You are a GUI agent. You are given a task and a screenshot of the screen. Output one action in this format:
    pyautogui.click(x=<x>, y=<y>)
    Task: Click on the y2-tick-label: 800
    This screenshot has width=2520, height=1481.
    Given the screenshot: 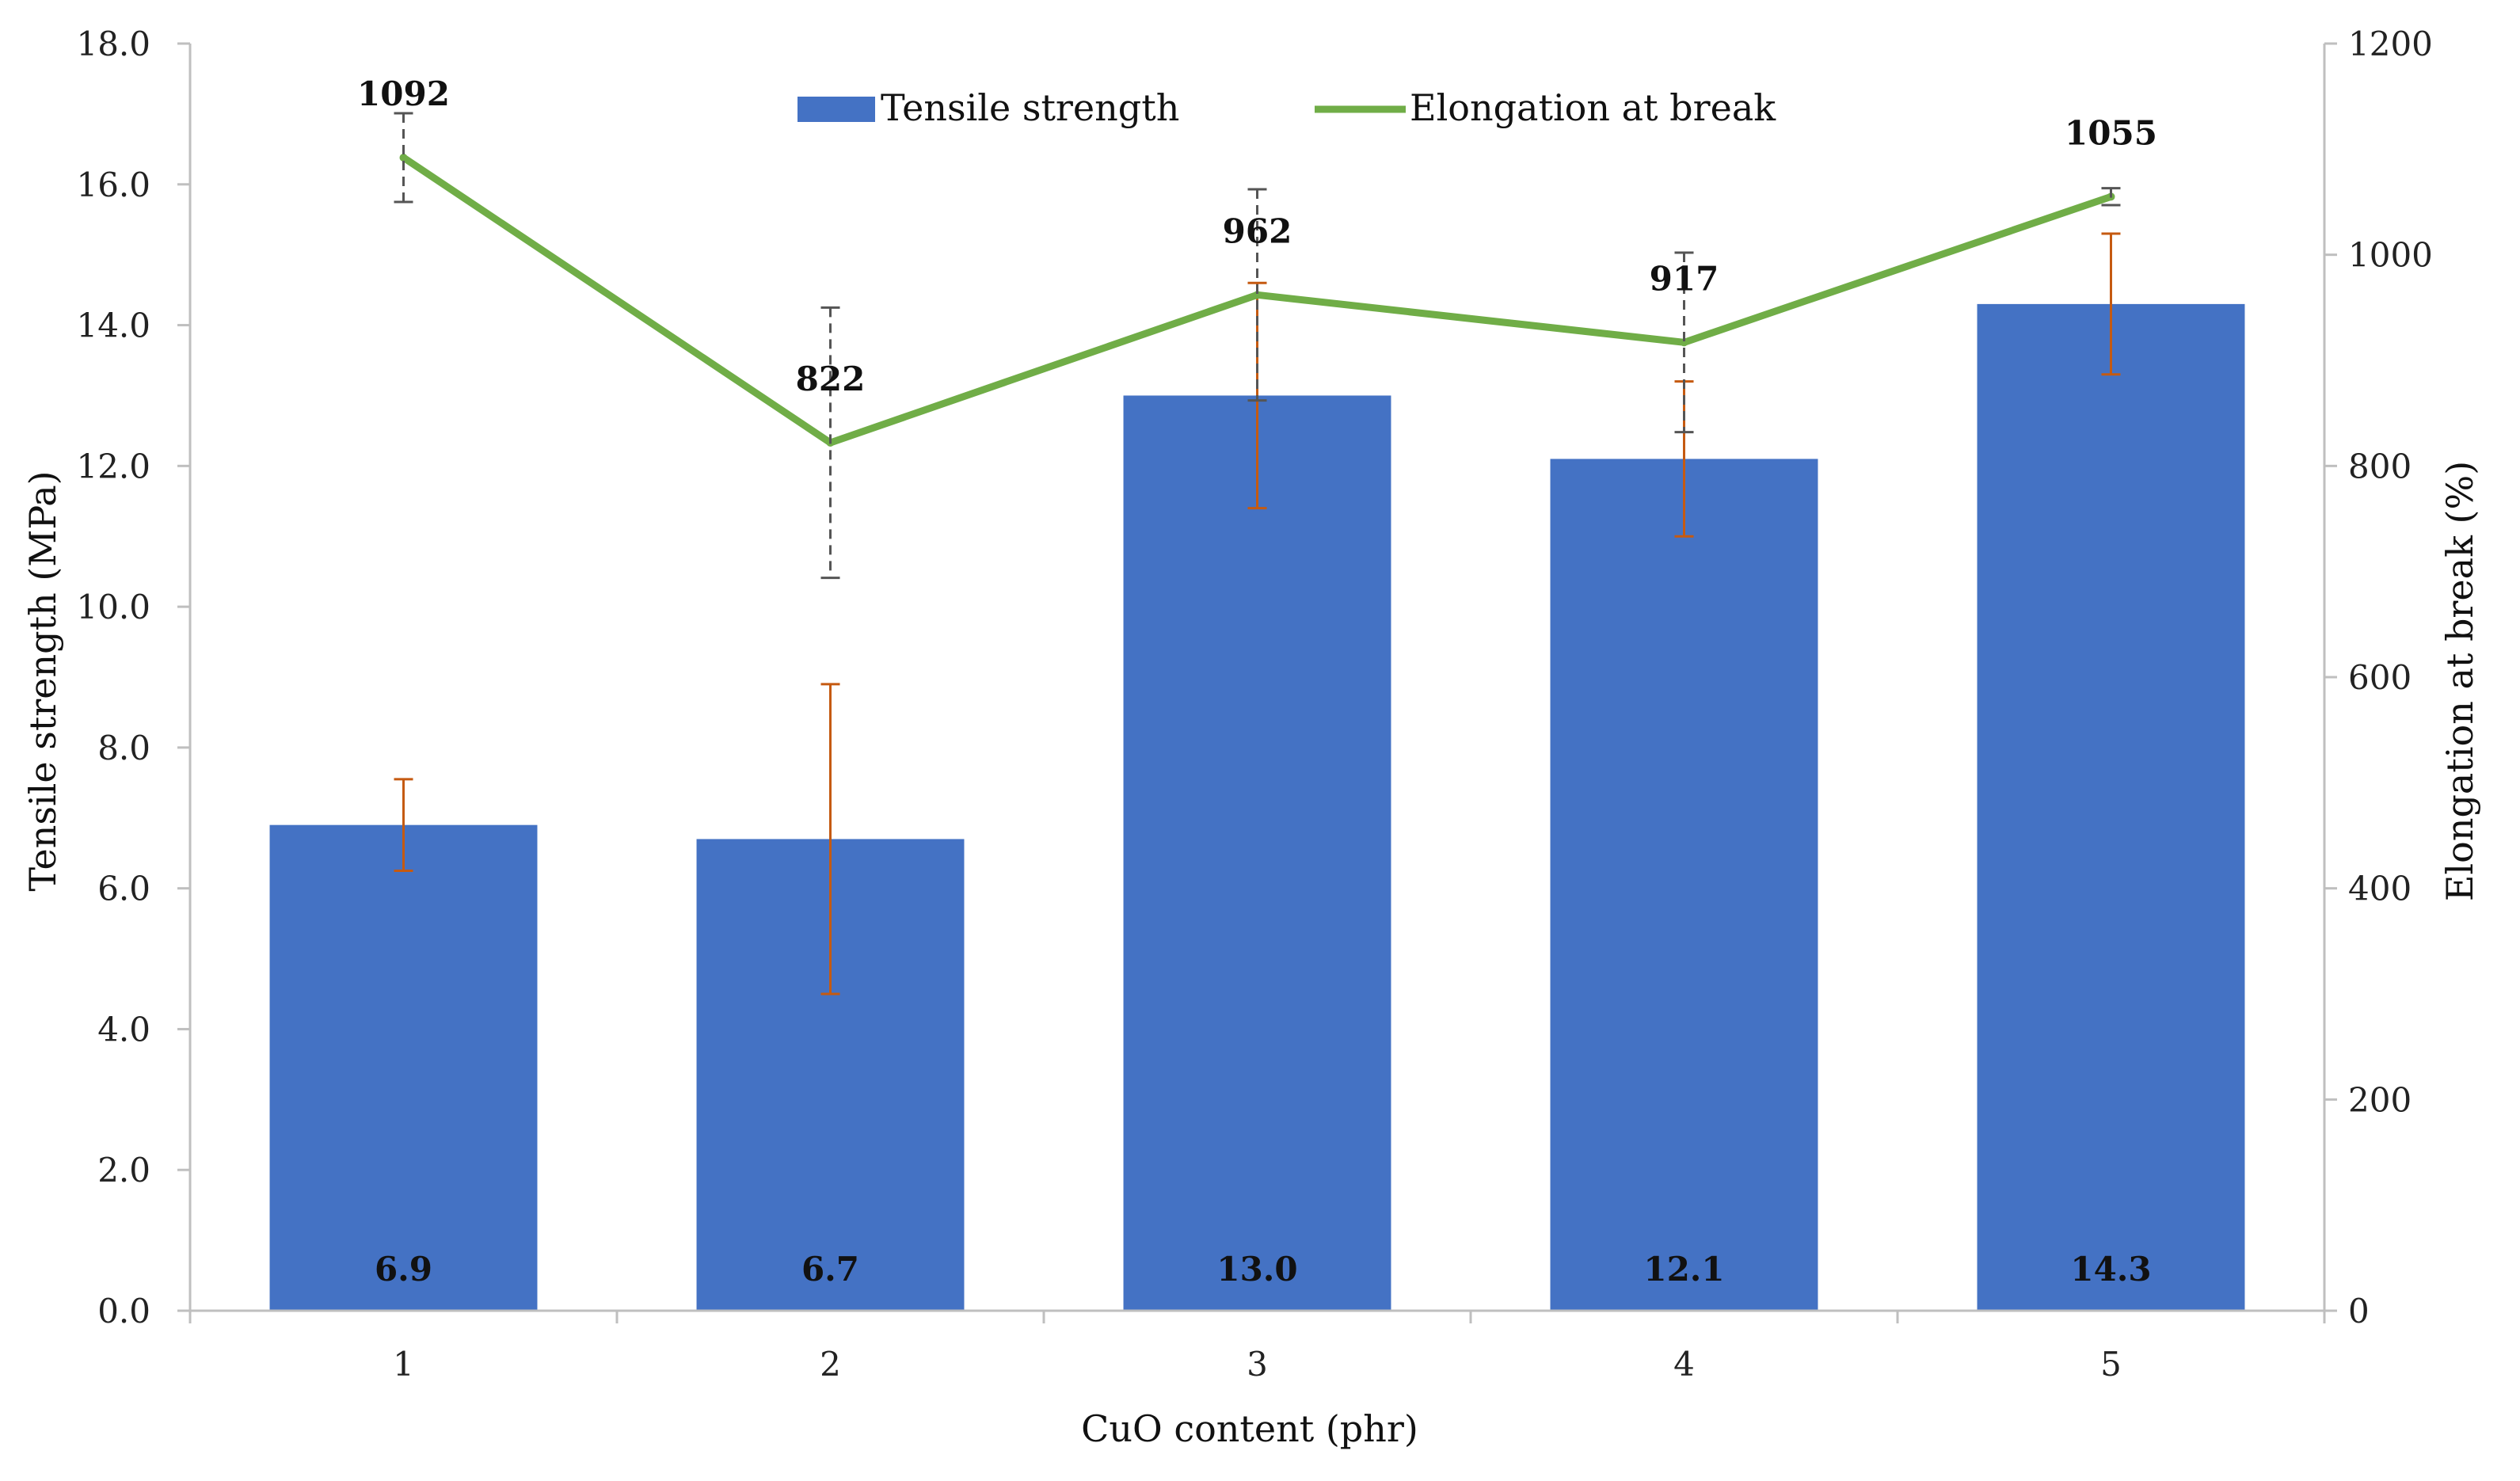 What is the action you would take?
    pyautogui.click(x=2380, y=466)
    